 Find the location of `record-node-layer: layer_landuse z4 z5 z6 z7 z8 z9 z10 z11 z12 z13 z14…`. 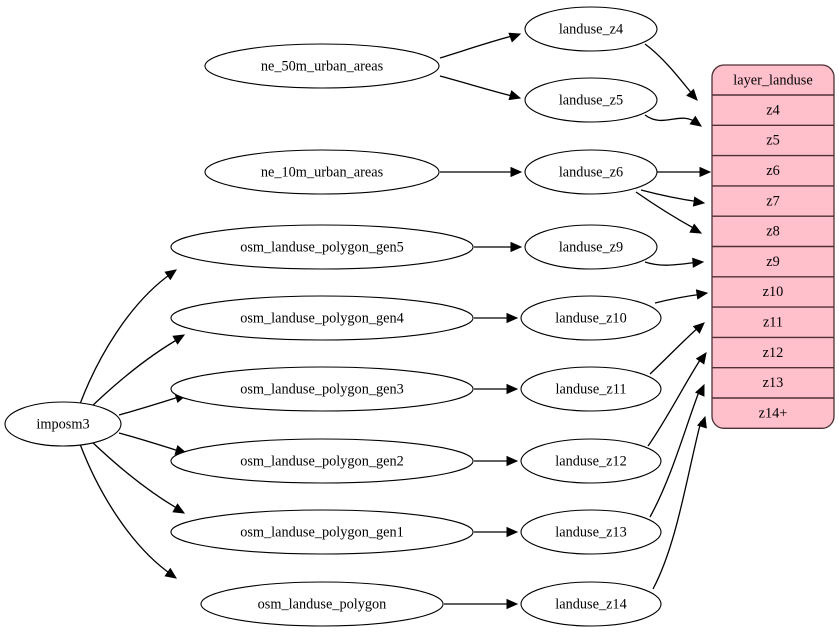

record-node-layer: layer_landuse z4 z5 z6 z7 z8 z9 z10 z11 z12 z13 z14… is located at coordinates (773, 246).